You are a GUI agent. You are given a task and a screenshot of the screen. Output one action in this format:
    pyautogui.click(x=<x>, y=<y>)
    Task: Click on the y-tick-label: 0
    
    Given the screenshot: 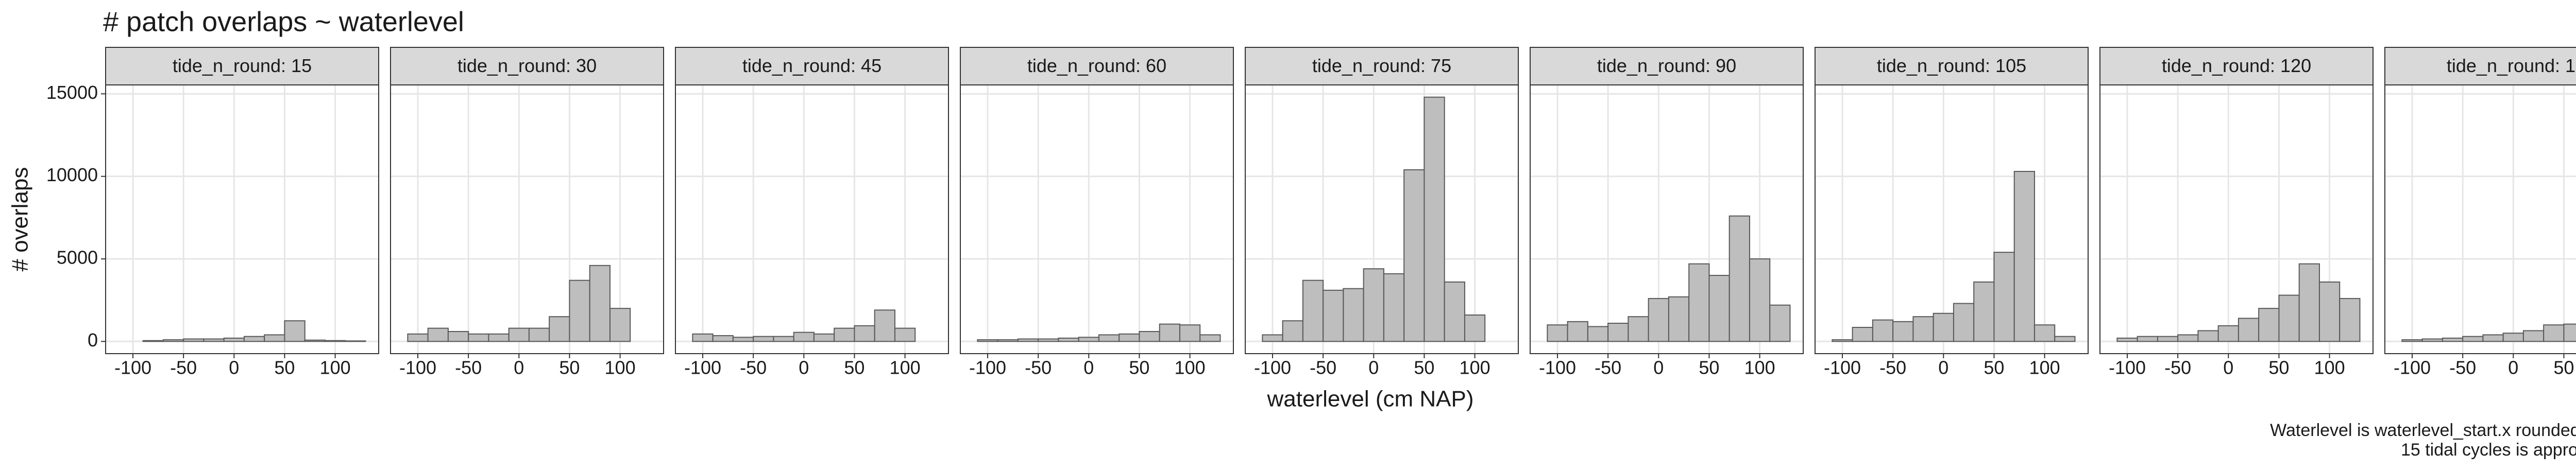 What is the action you would take?
    pyautogui.click(x=93, y=340)
    